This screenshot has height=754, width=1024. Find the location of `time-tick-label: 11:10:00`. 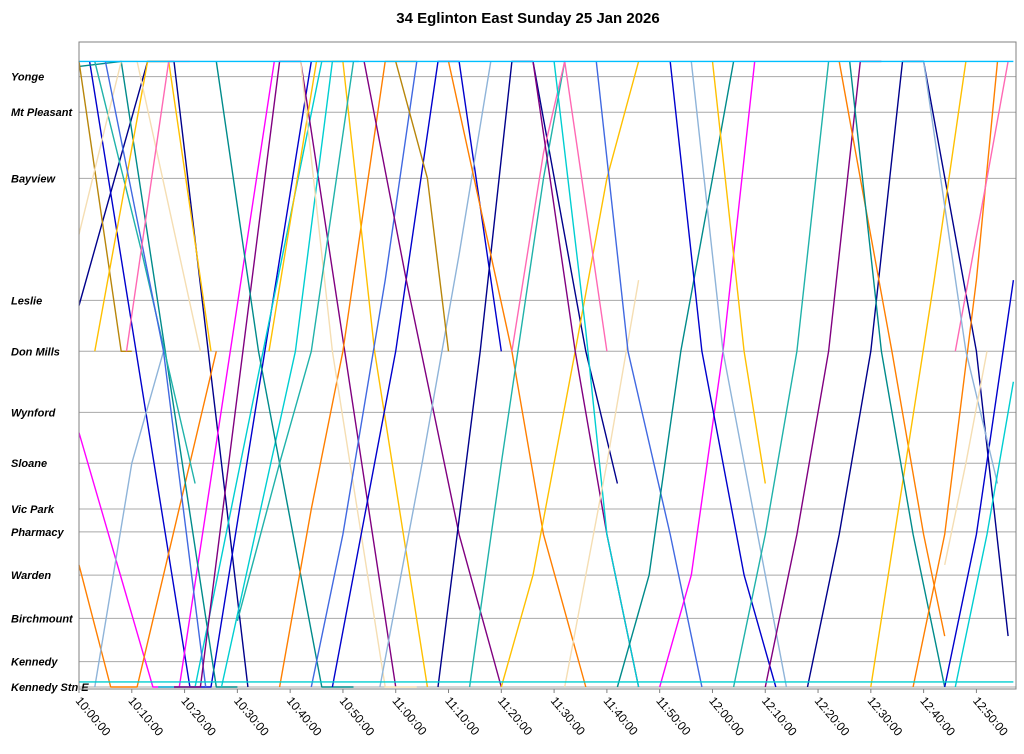

time-tick-label: 11:10:00 is located at coordinates (462, 716).